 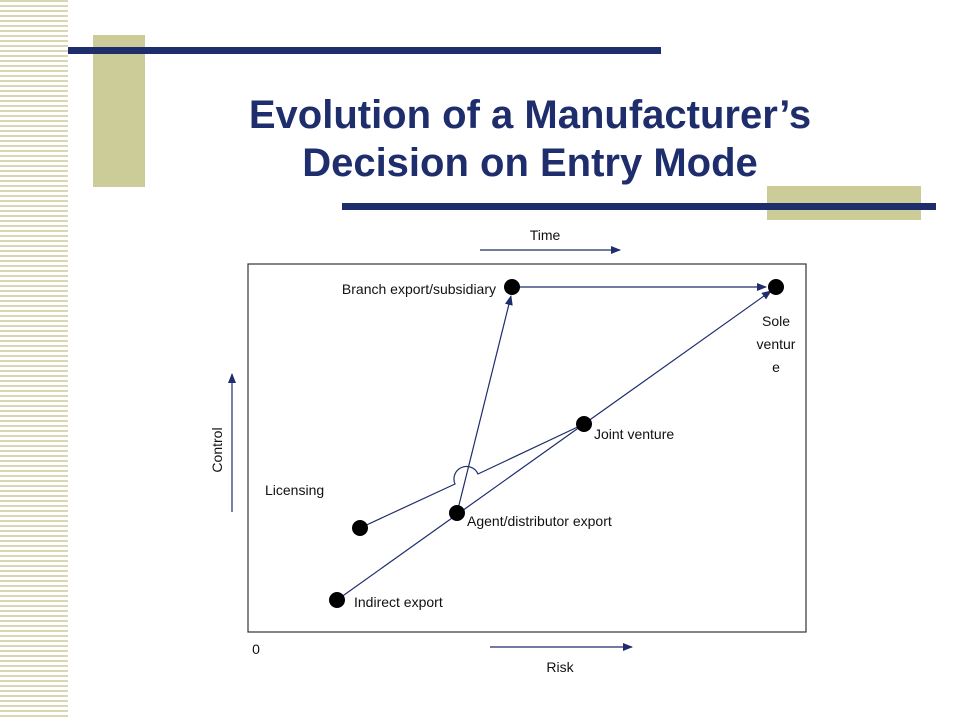 I want to click on path-arrow, so click(x=484, y=404).